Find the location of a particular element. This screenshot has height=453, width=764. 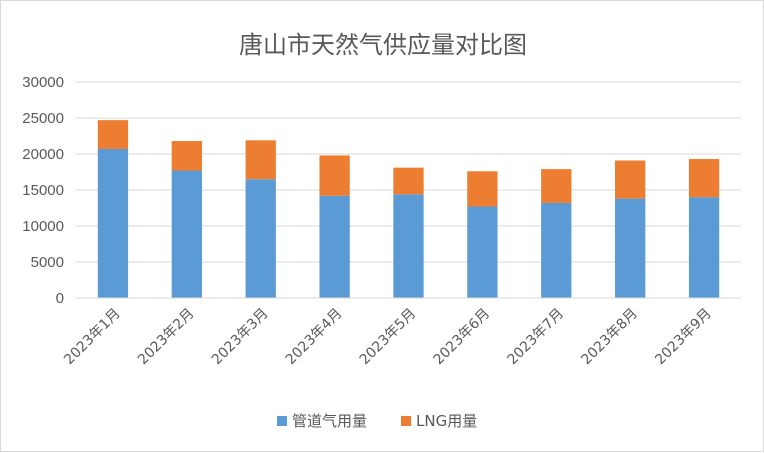

y-tick-label: 5000 is located at coordinates (47, 262).